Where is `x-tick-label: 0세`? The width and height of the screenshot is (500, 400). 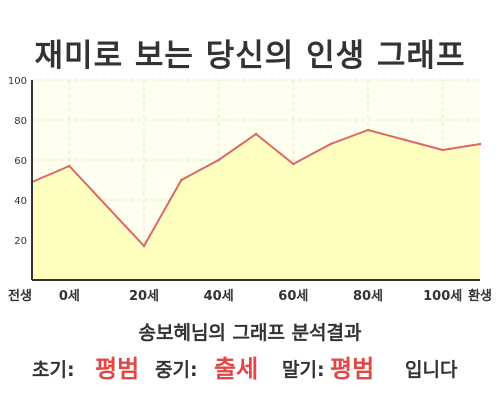 x-tick-label: 0세 is located at coordinates (69, 296).